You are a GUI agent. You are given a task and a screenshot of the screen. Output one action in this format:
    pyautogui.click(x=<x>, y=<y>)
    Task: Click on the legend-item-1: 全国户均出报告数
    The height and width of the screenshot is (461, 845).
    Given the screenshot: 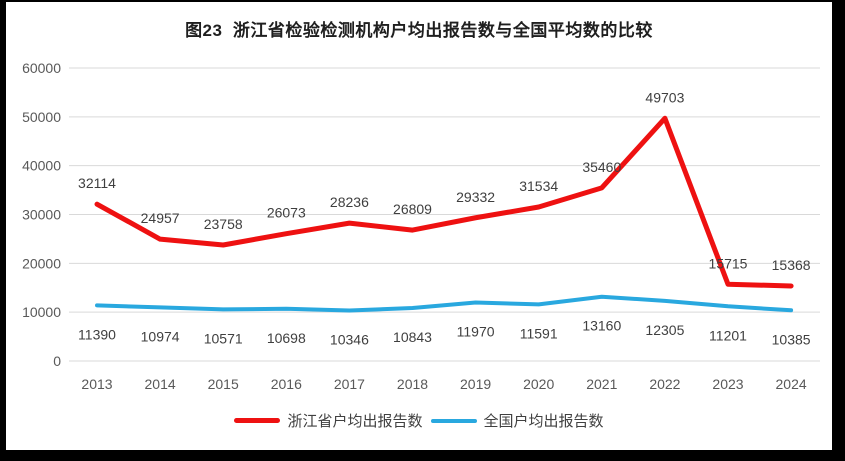 What is the action you would take?
    pyautogui.click(x=517, y=420)
    